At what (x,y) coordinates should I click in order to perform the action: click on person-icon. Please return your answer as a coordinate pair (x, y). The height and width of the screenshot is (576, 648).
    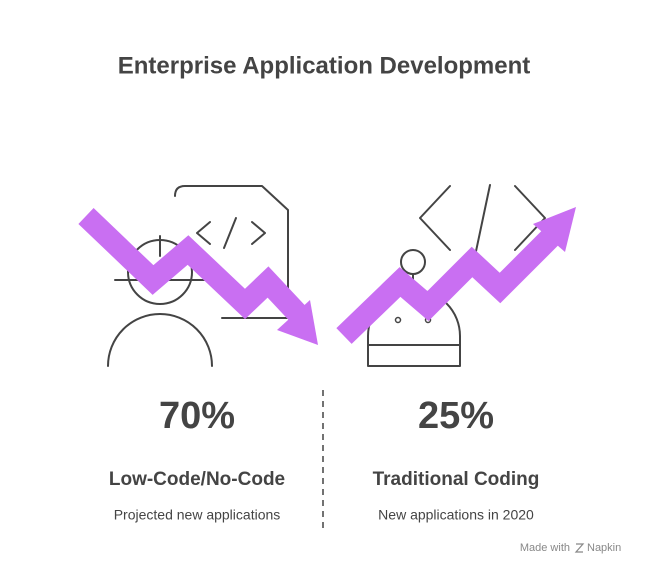
    Looking at the image, I should click on (198, 276).